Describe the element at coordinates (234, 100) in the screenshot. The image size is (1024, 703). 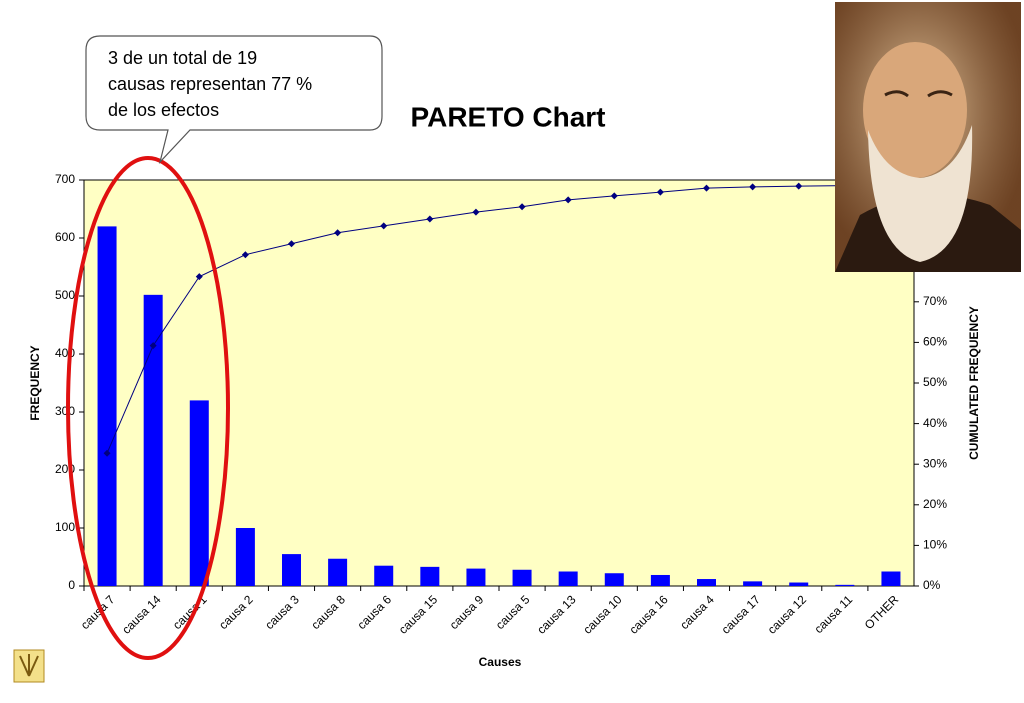
I see `callout` at that location.